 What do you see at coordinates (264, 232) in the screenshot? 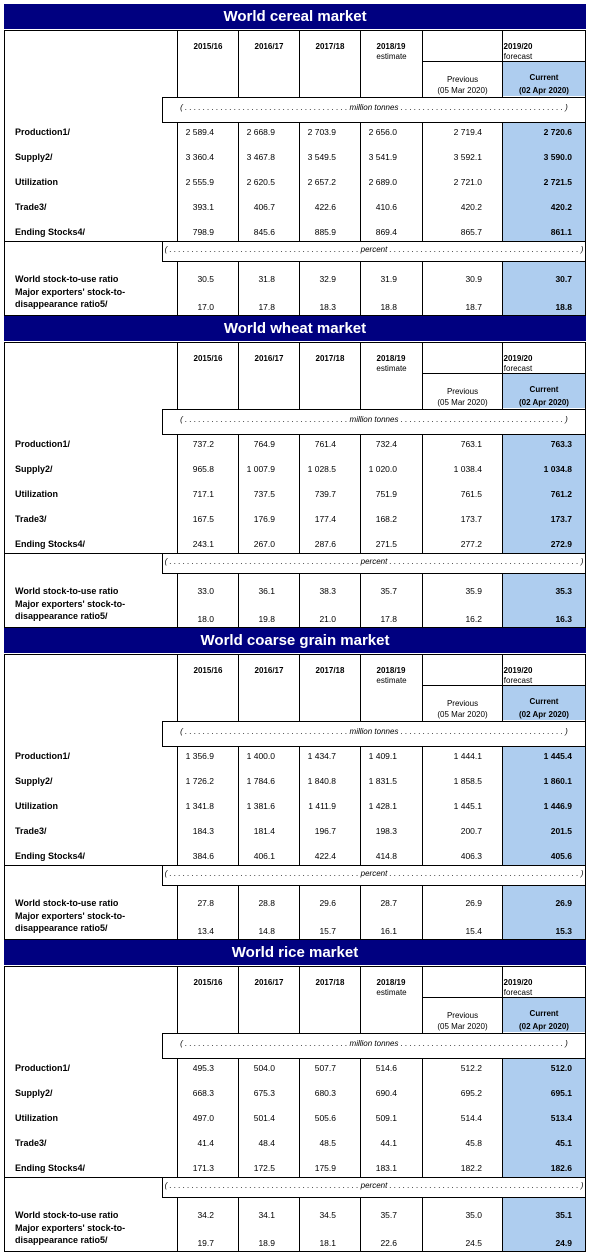
I see `table-cell: 845.6` at bounding box center [264, 232].